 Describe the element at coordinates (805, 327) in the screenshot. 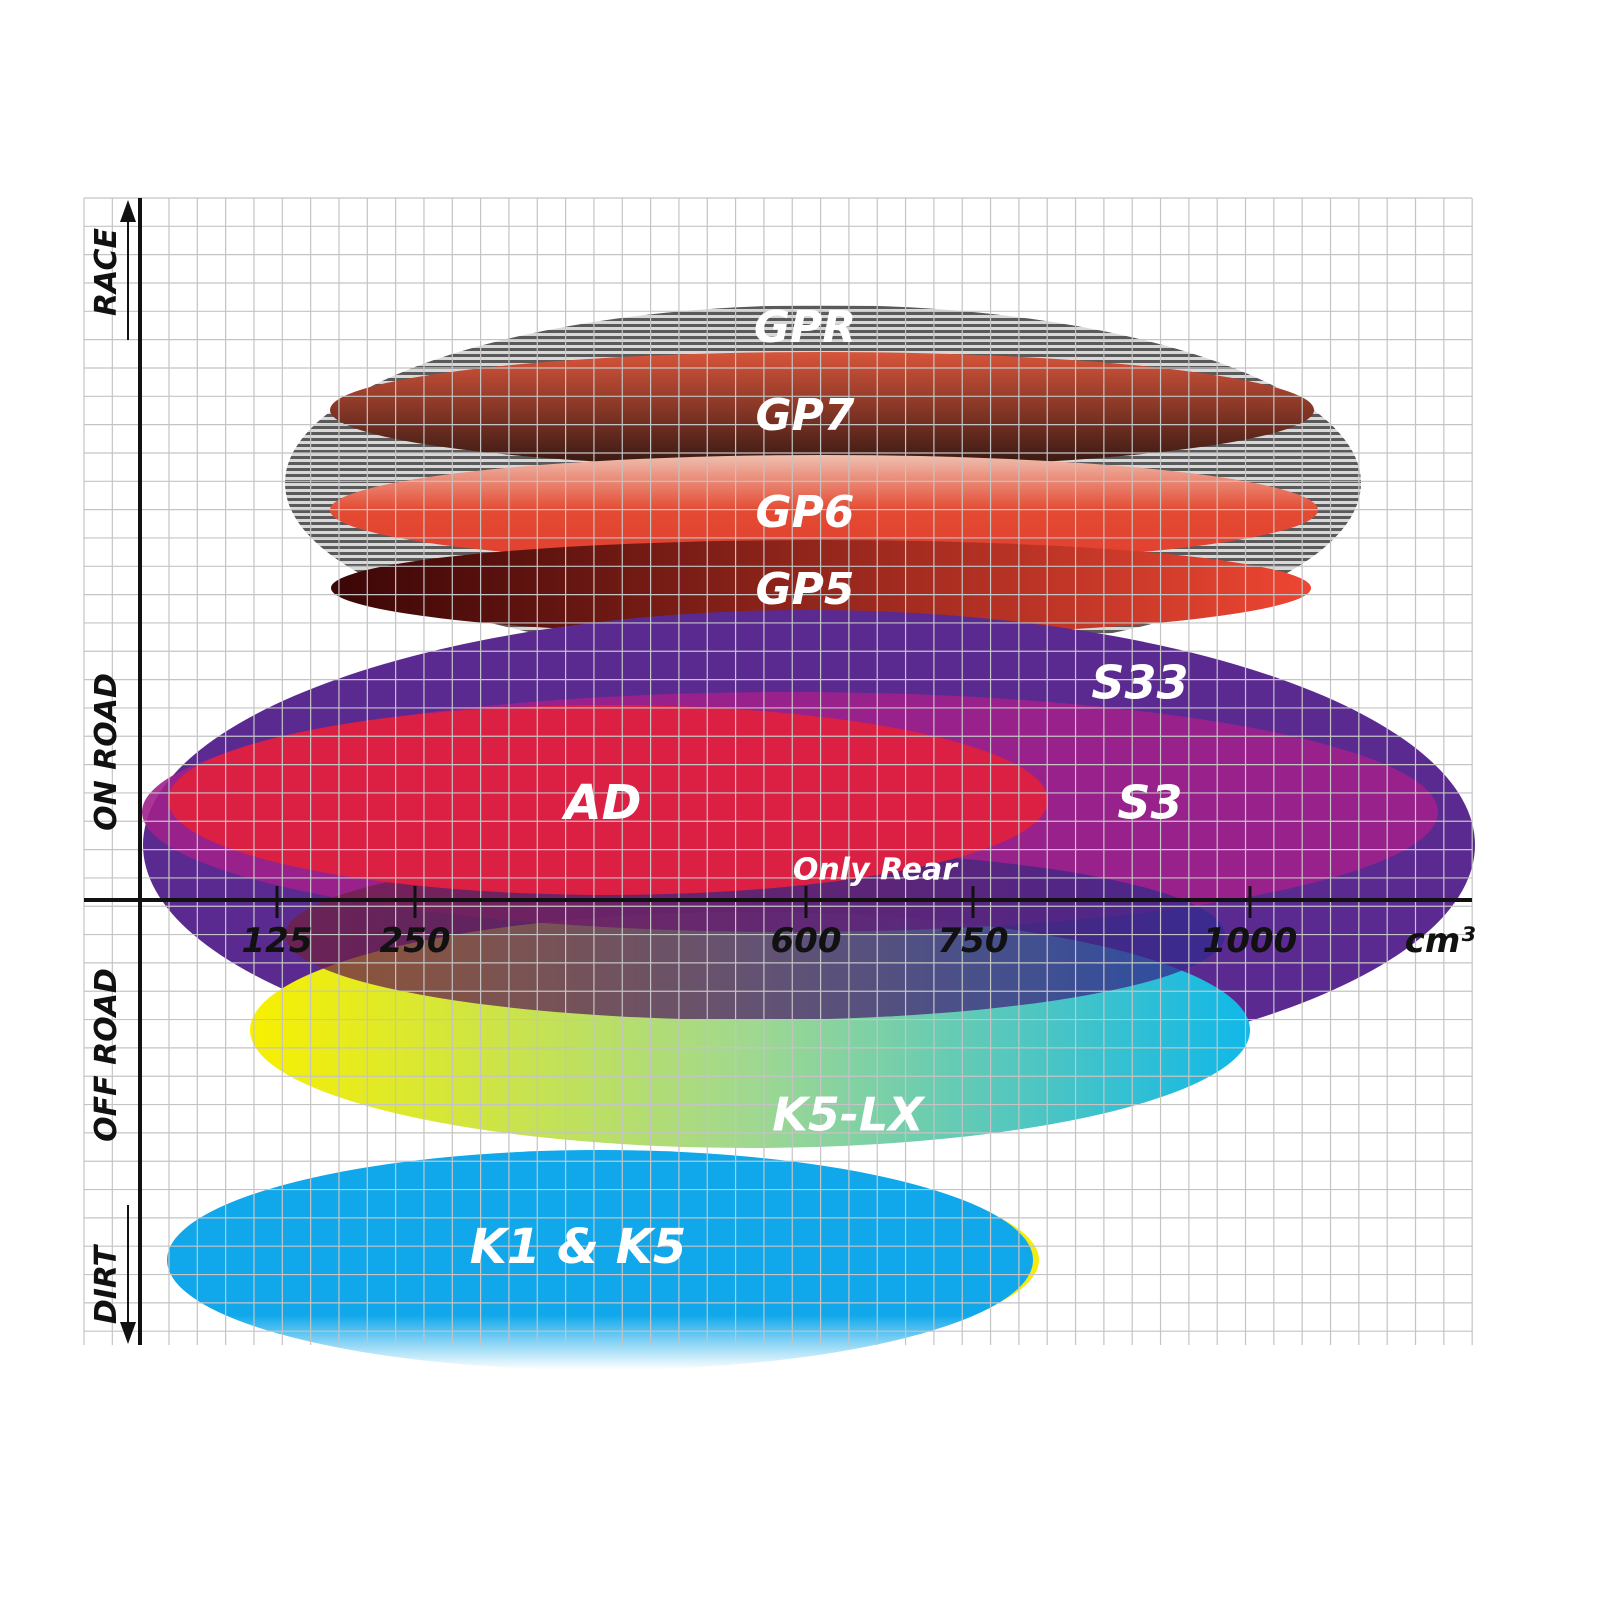

I see `label-gpr: GPR` at that location.